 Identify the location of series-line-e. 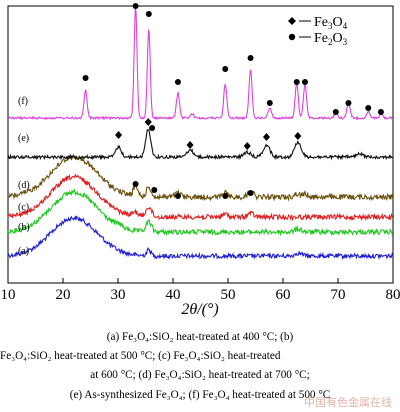
(200, 144).